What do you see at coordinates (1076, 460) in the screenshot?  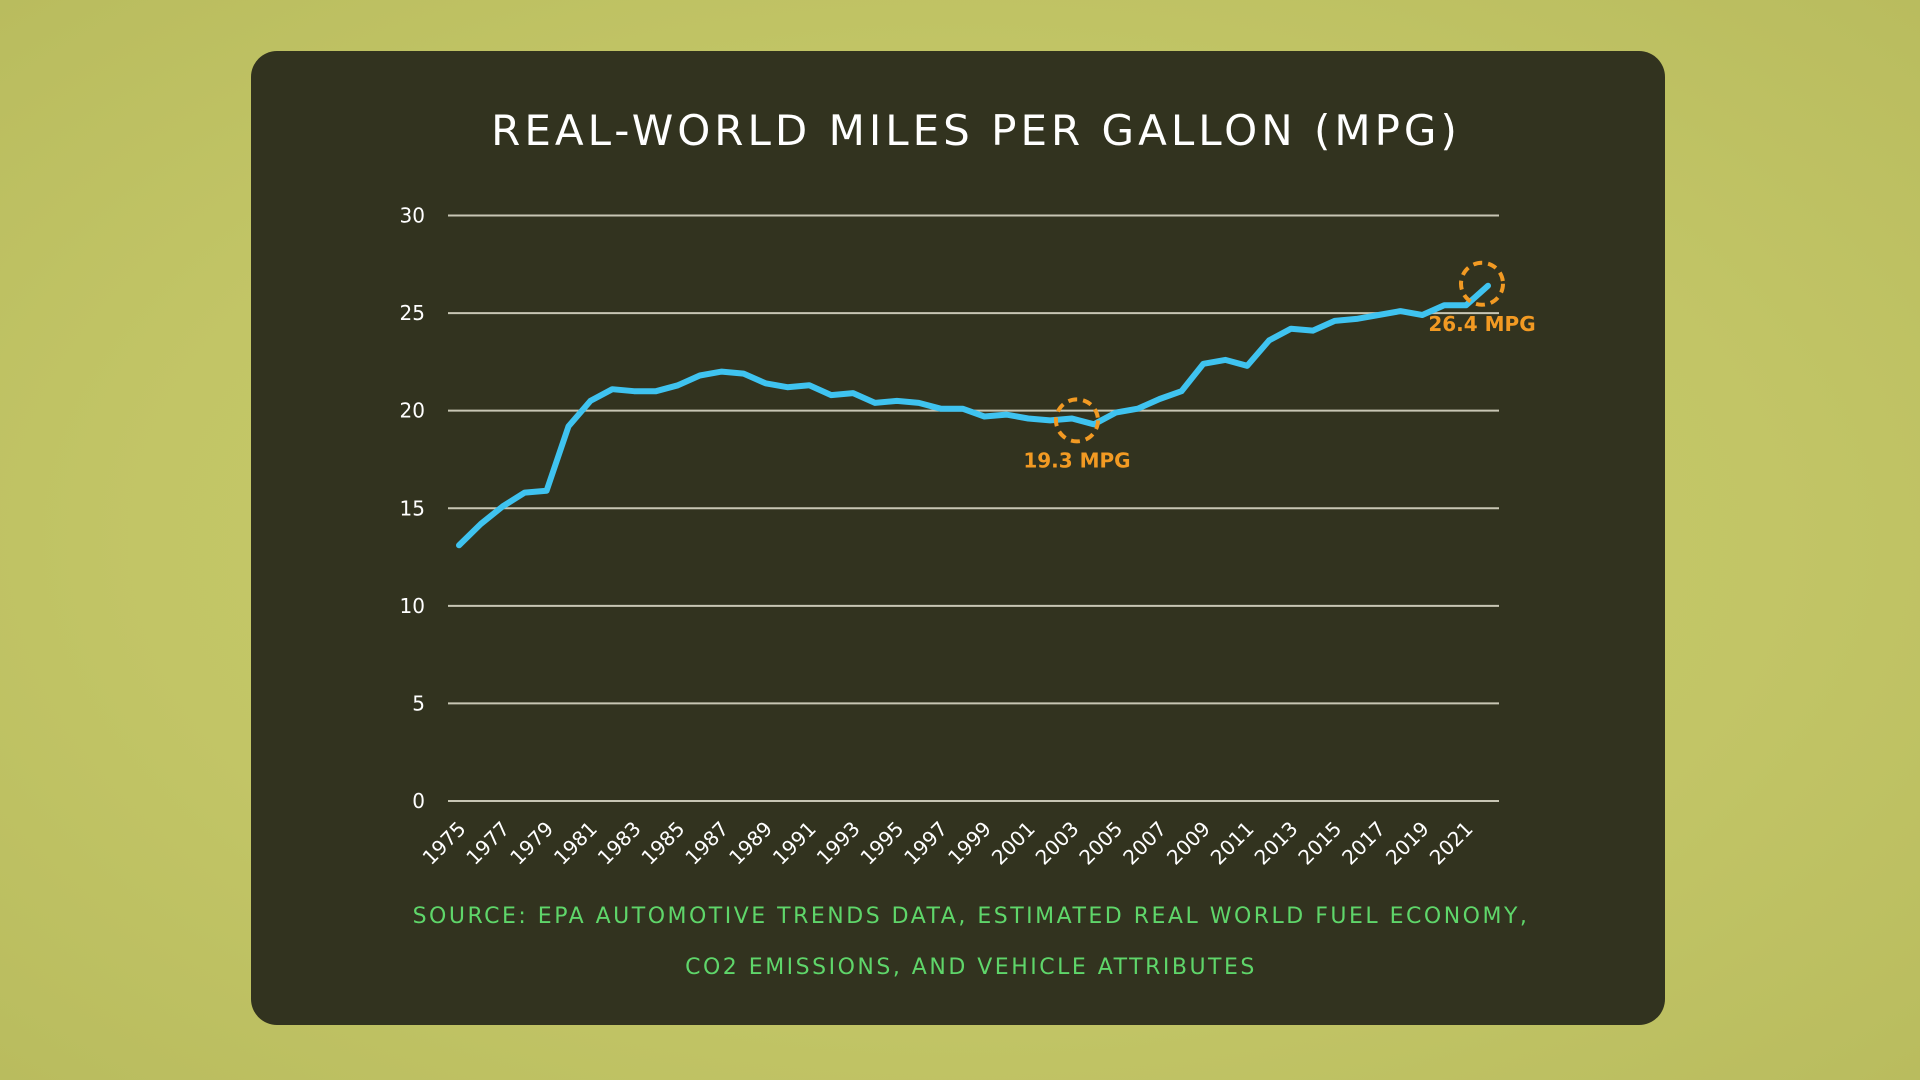 I see `annotation-label: 19.3 MPG` at bounding box center [1076, 460].